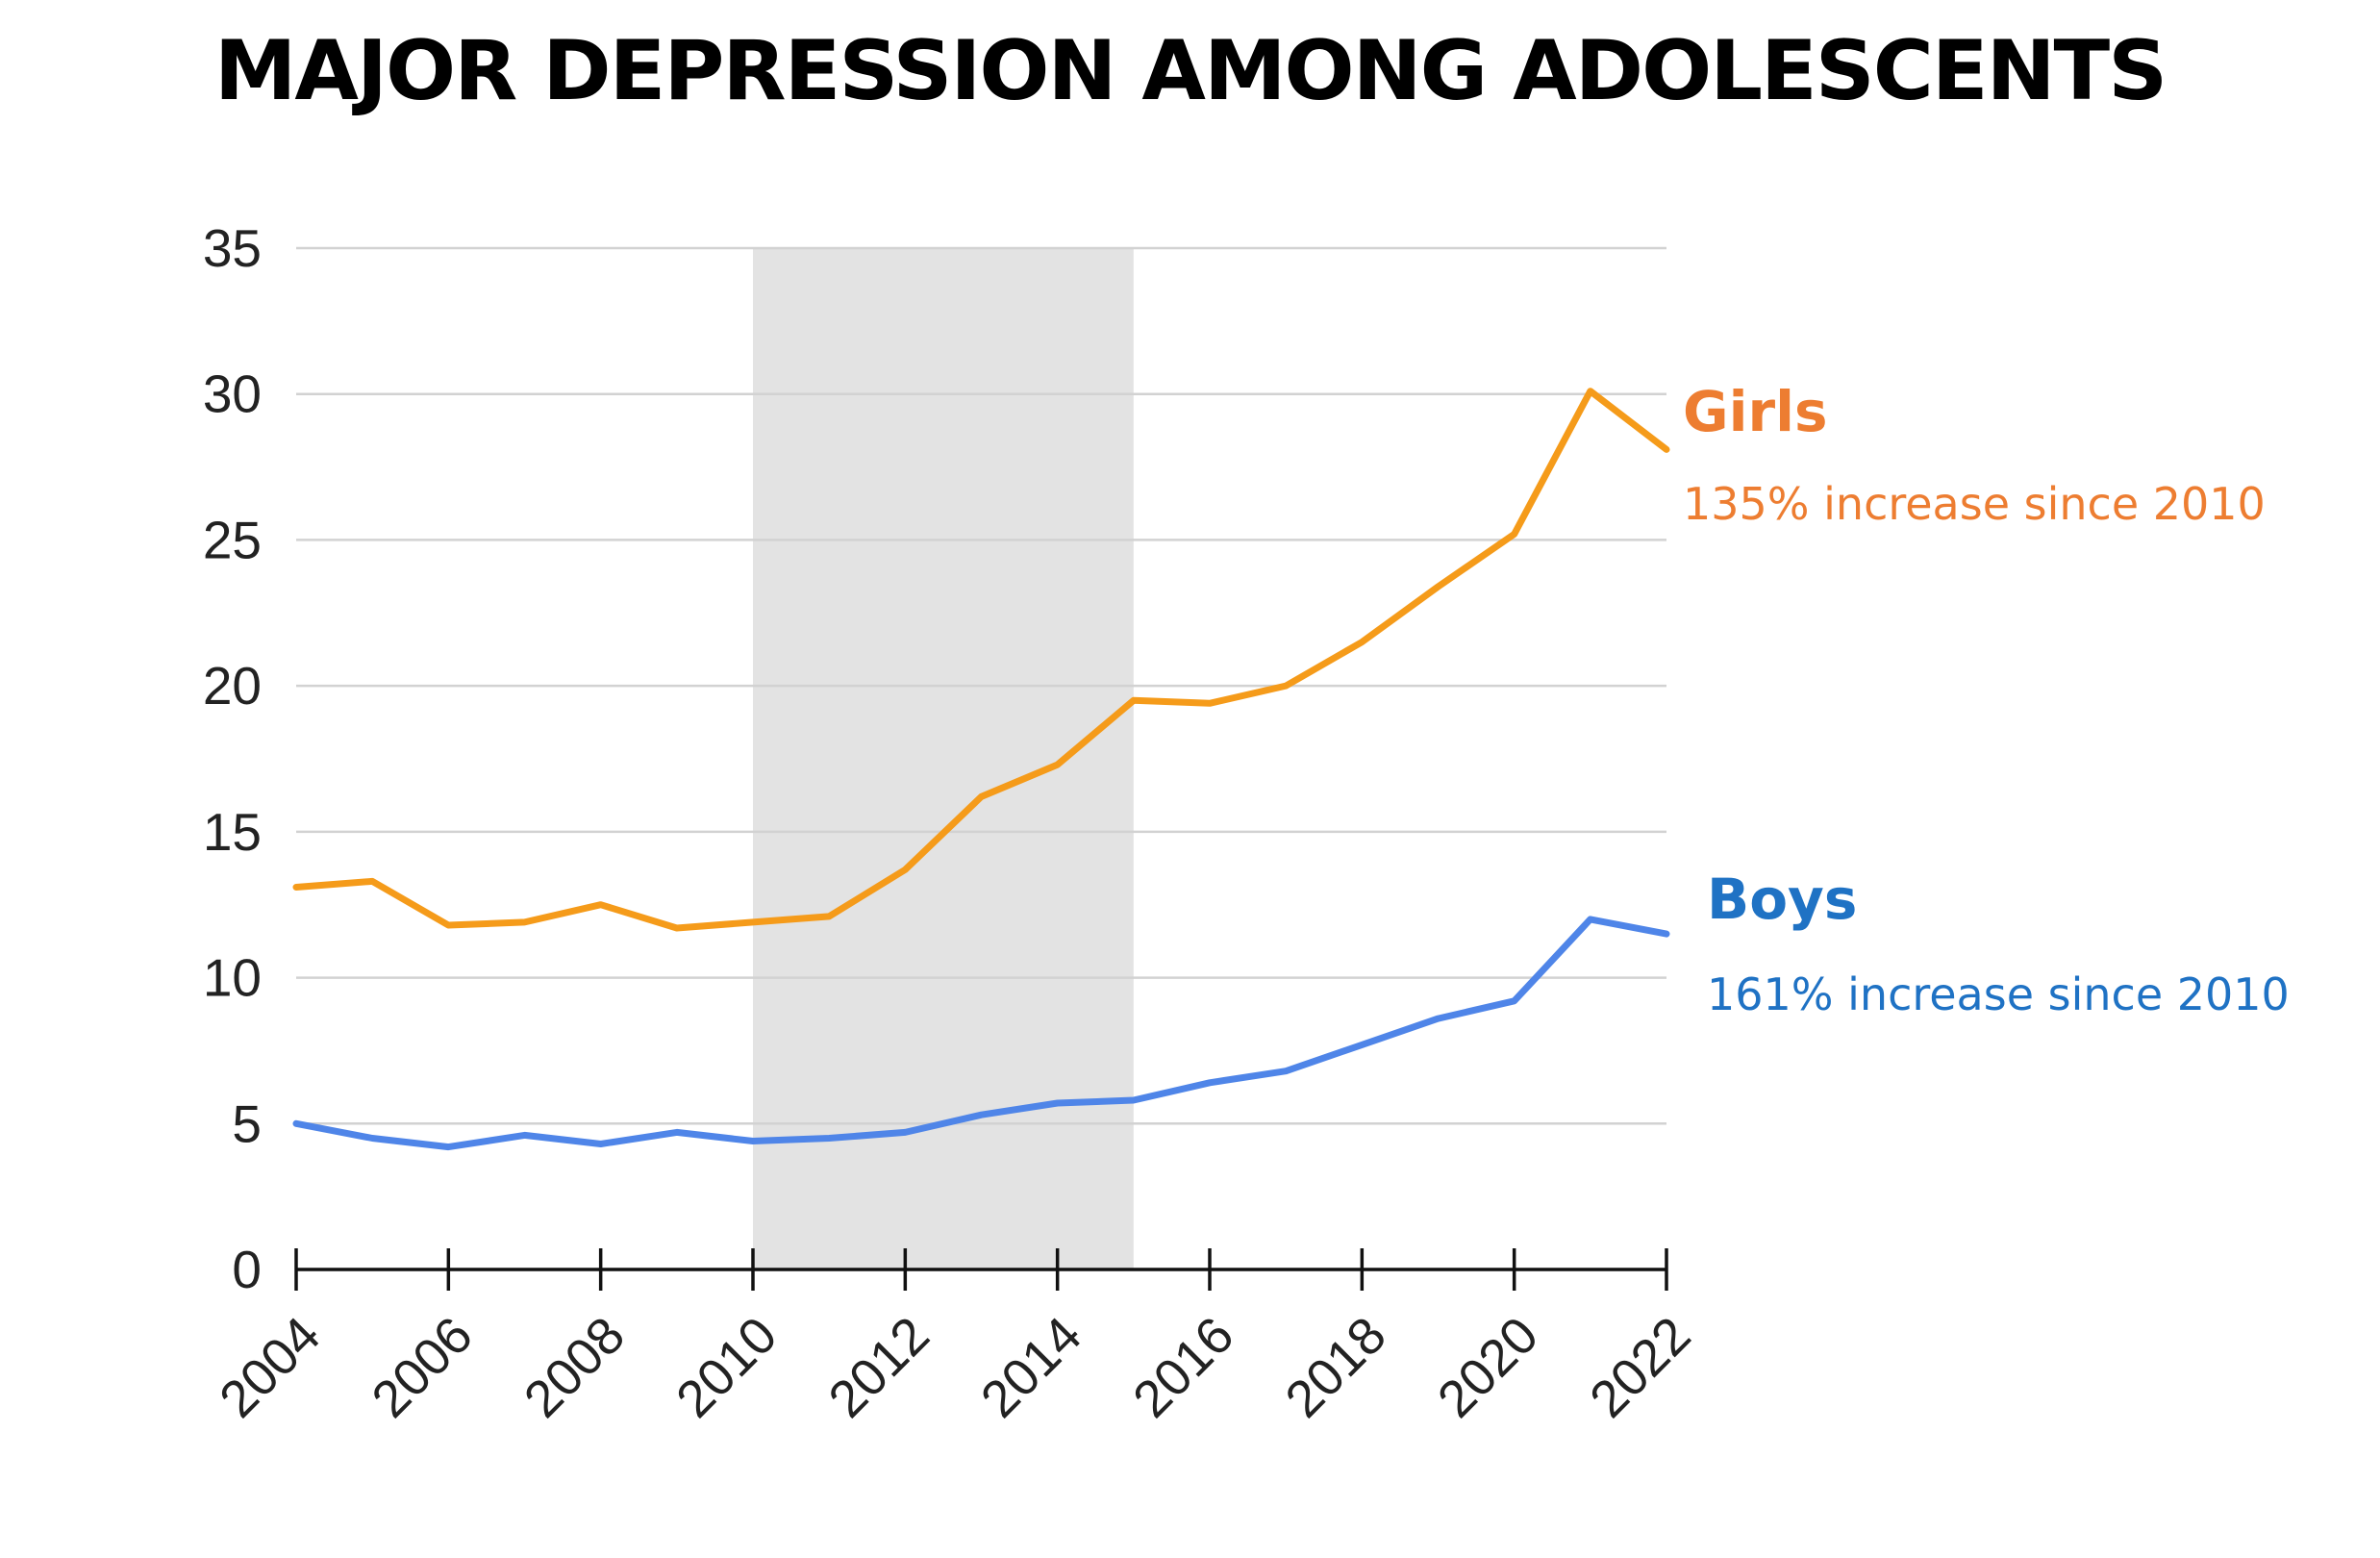 This screenshot has width=2380, height=1558. I want to click on x-tick-label: 2006, so click(422, 1367).